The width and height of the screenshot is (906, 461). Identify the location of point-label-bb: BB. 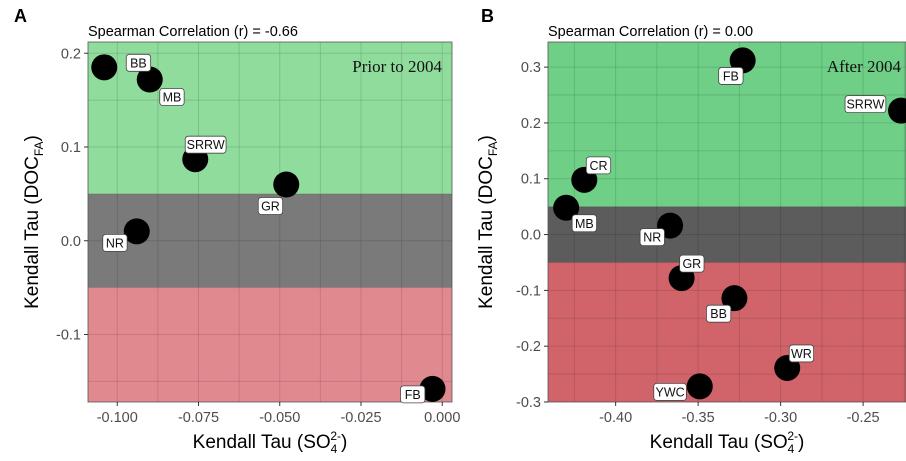
(719, 313).